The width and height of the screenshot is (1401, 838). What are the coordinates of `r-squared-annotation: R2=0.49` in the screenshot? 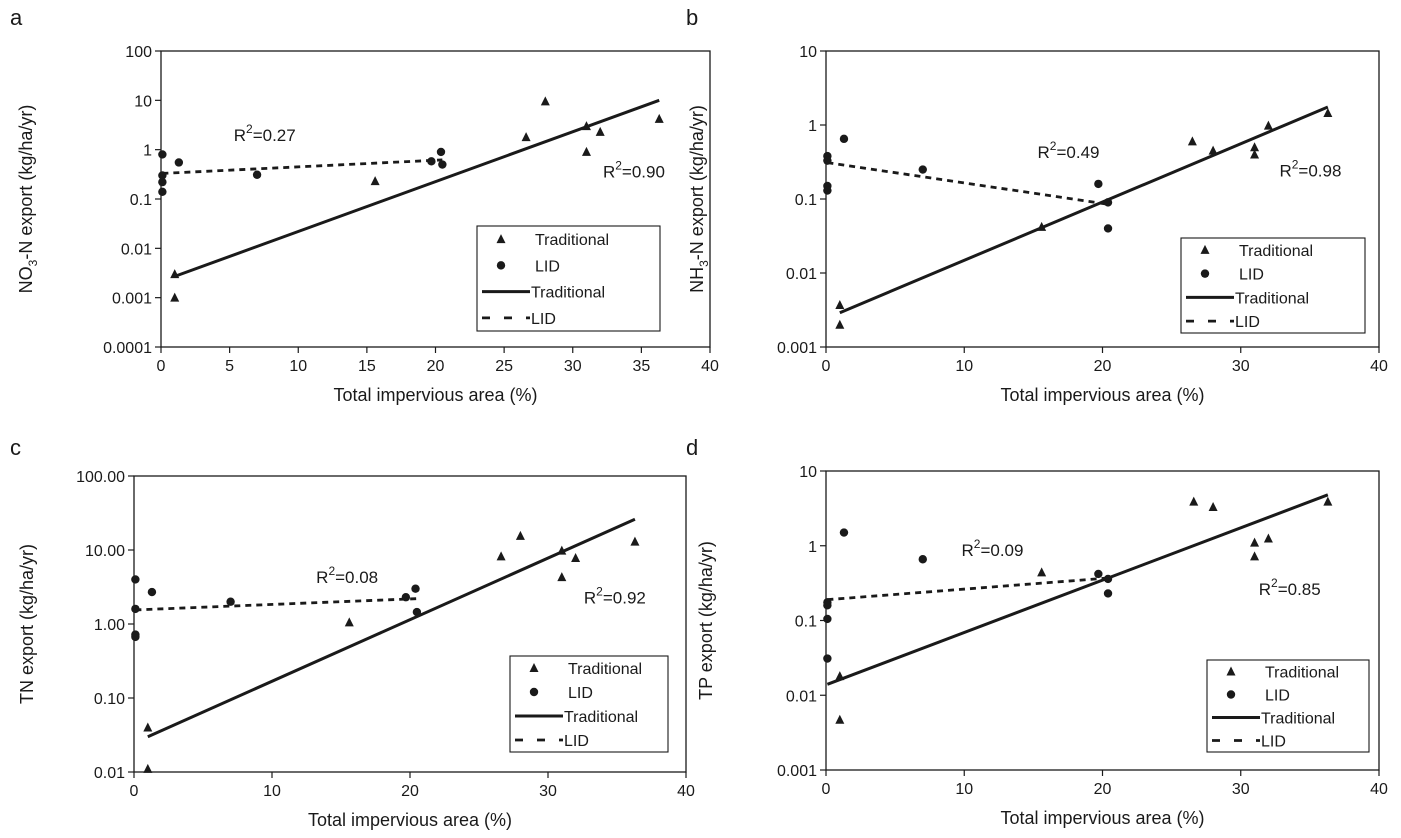 It's located at (1069, 150).